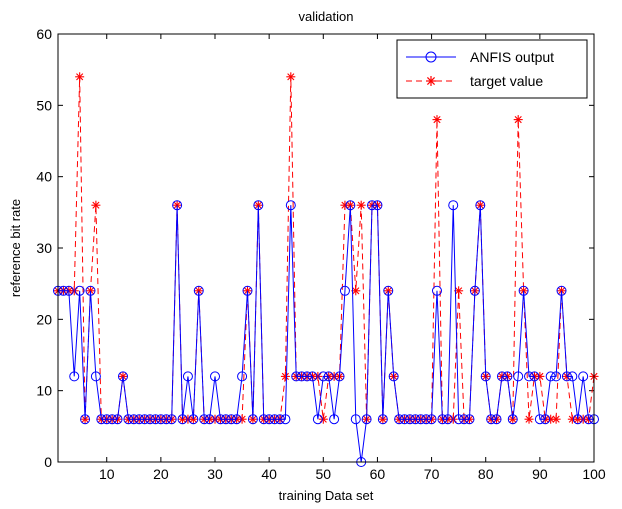 Image resolution: width=622 pixels, height=509 pixels. Describe the element at coordinates (44, 177) in the screenshot. I see `y-tick-label: 40` at that location.